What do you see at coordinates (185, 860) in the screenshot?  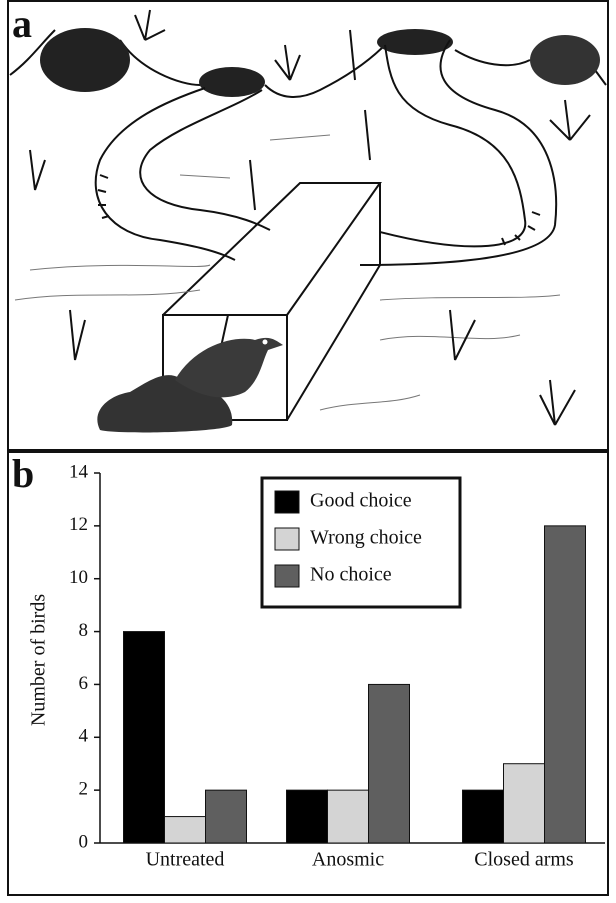 I see `x-tick-label: Untreated` at bounding box center [185, 860].